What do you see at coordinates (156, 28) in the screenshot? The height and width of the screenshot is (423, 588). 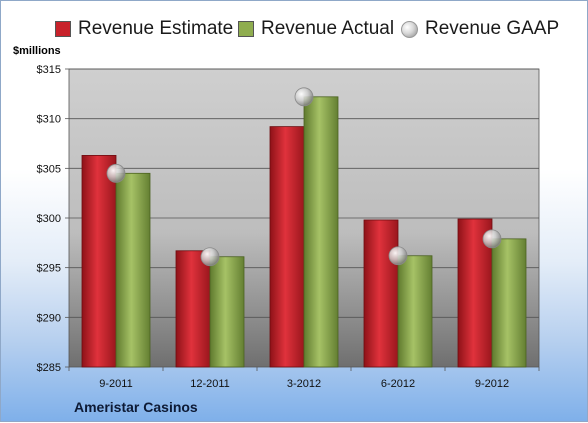 I see `legend-label-estimate: Revenue Estimate` at bounding box center [156, 28].